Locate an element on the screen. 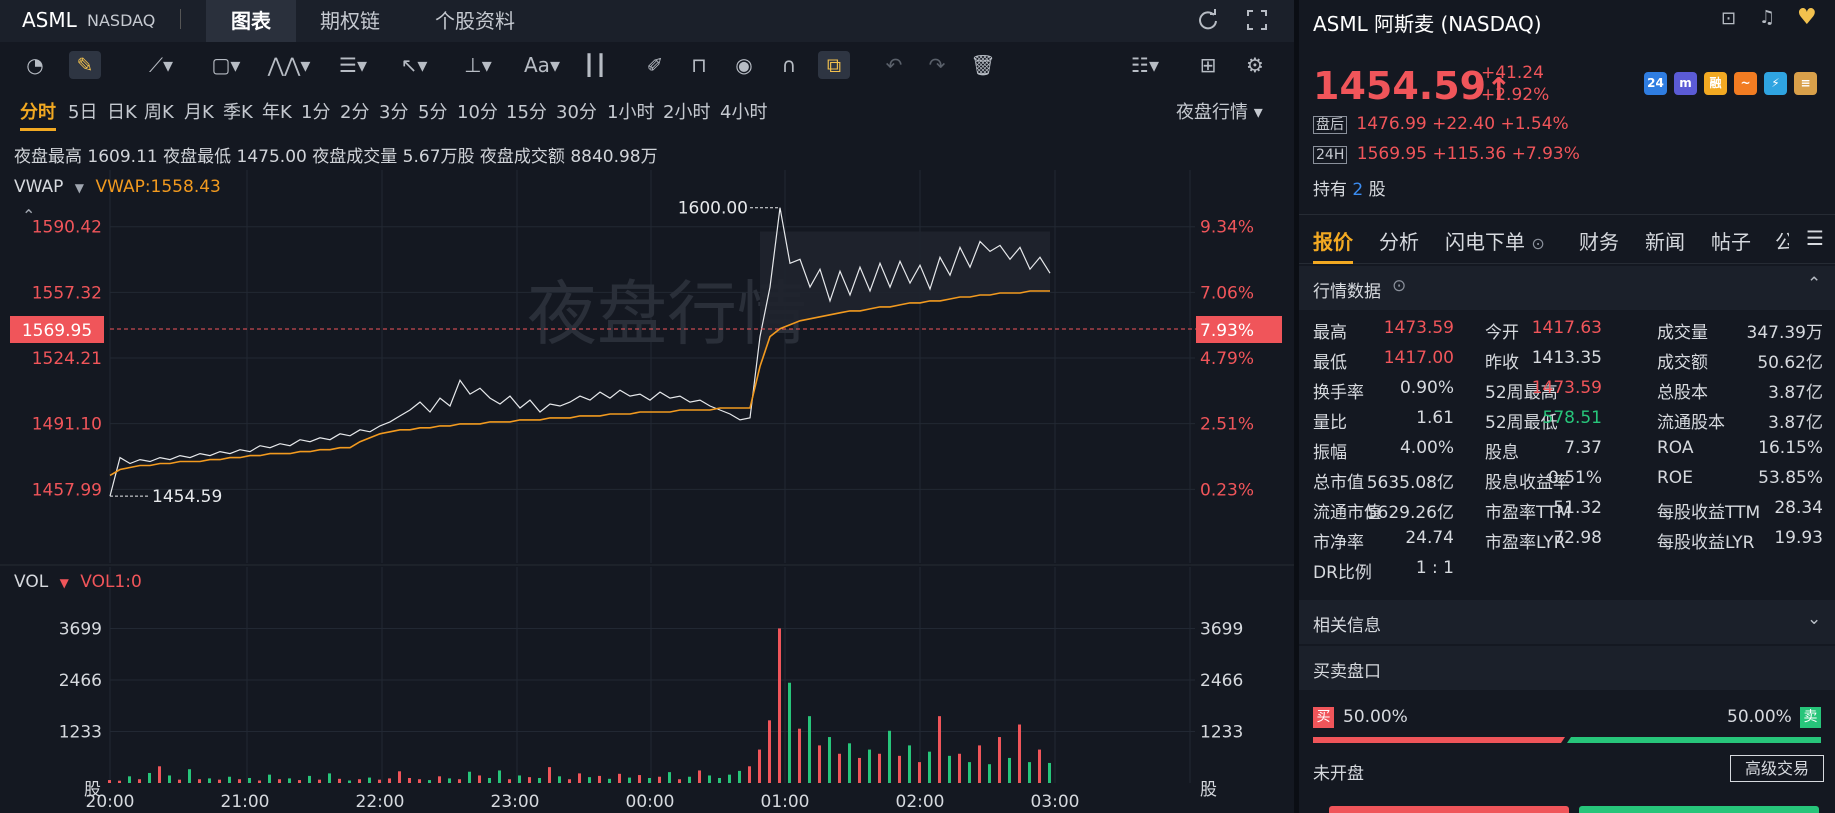 This screenshot has width=1835, height=813. tab-news: 新闻 is located at coordinates (1665, 240).